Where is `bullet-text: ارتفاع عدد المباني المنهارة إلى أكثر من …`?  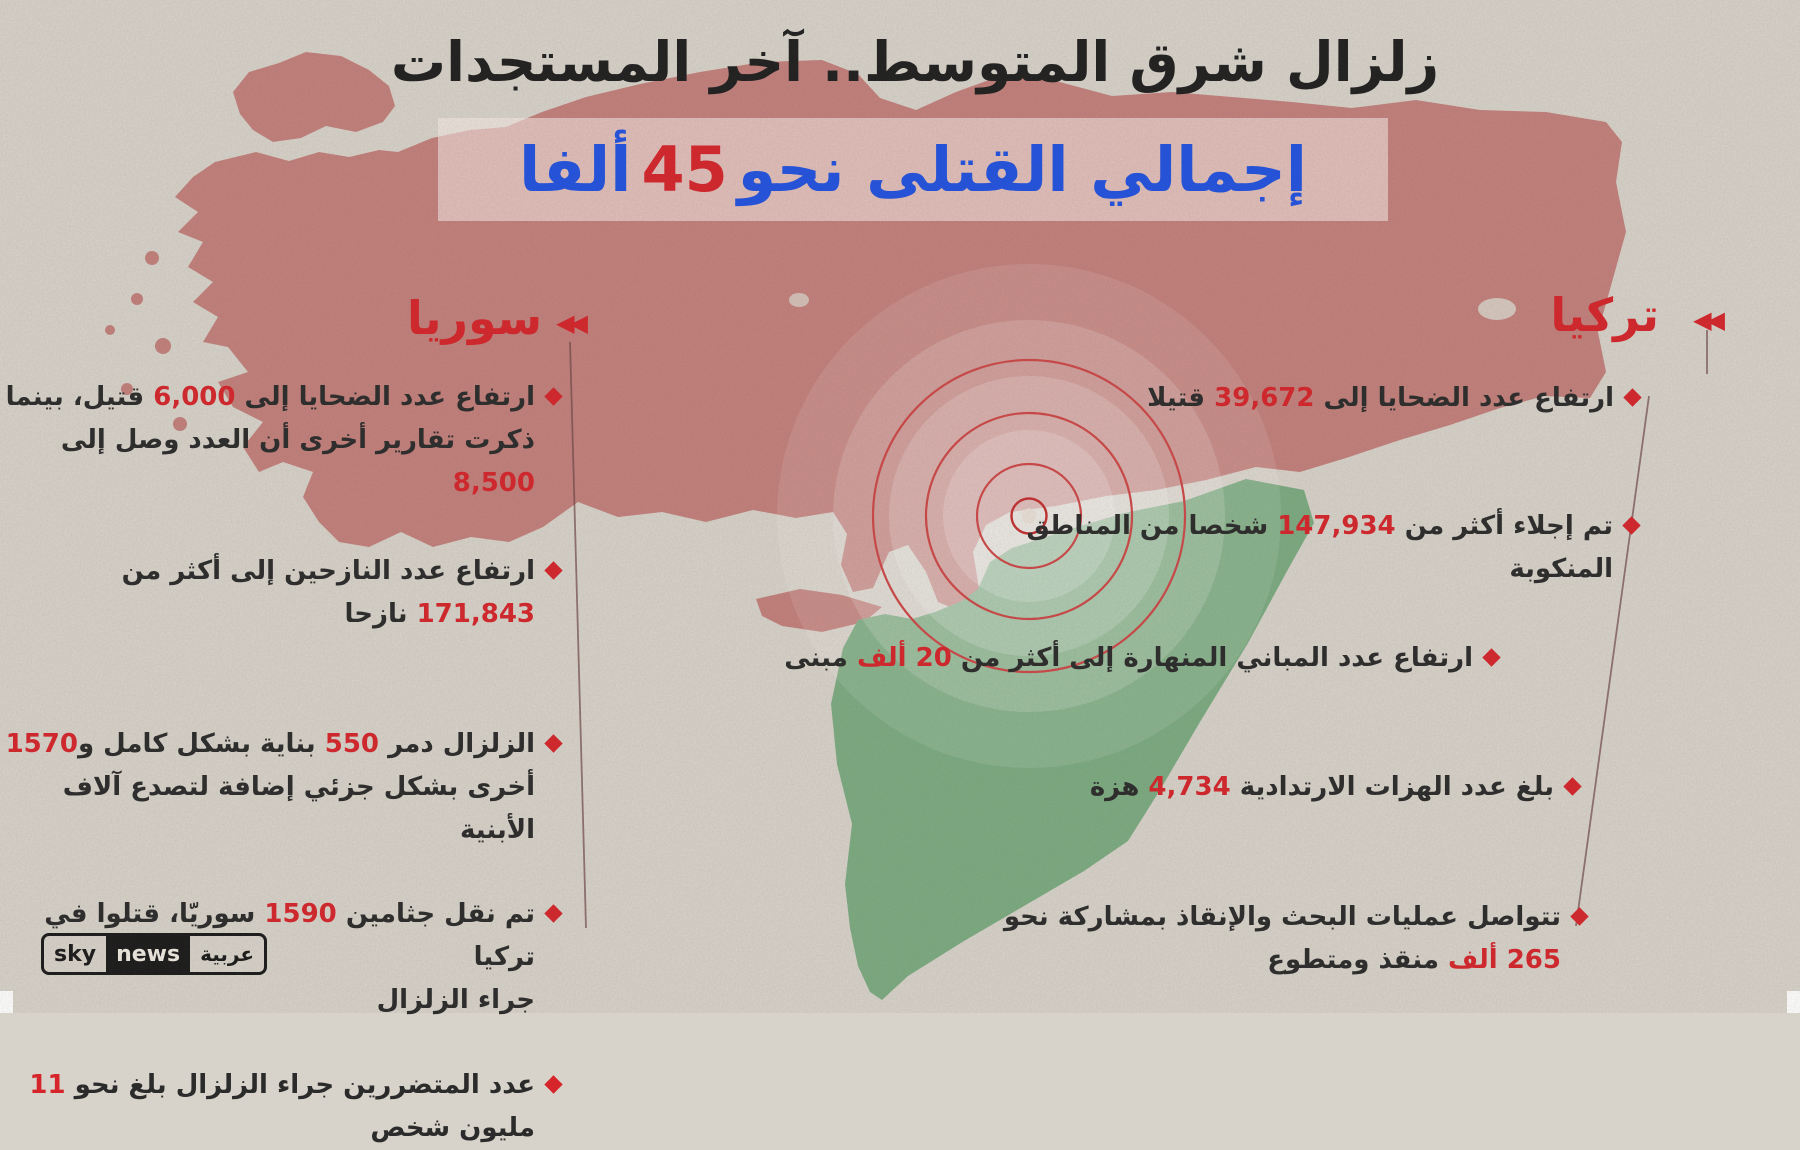 bullet-text: ارتفاع عدد المباني المنهارة إلى أكثر من … is located at coordinates (1128, 658).